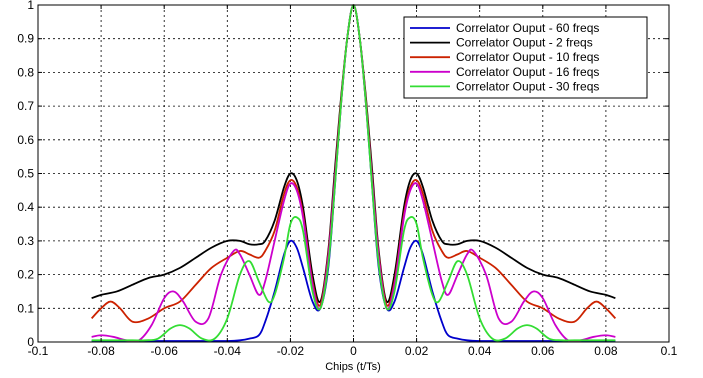 The height and width of the screenshot is (378, 703). Describe the element at coordinates (25, 275) in the screenshot. I see `y-tick-label: 0.2` at that location.